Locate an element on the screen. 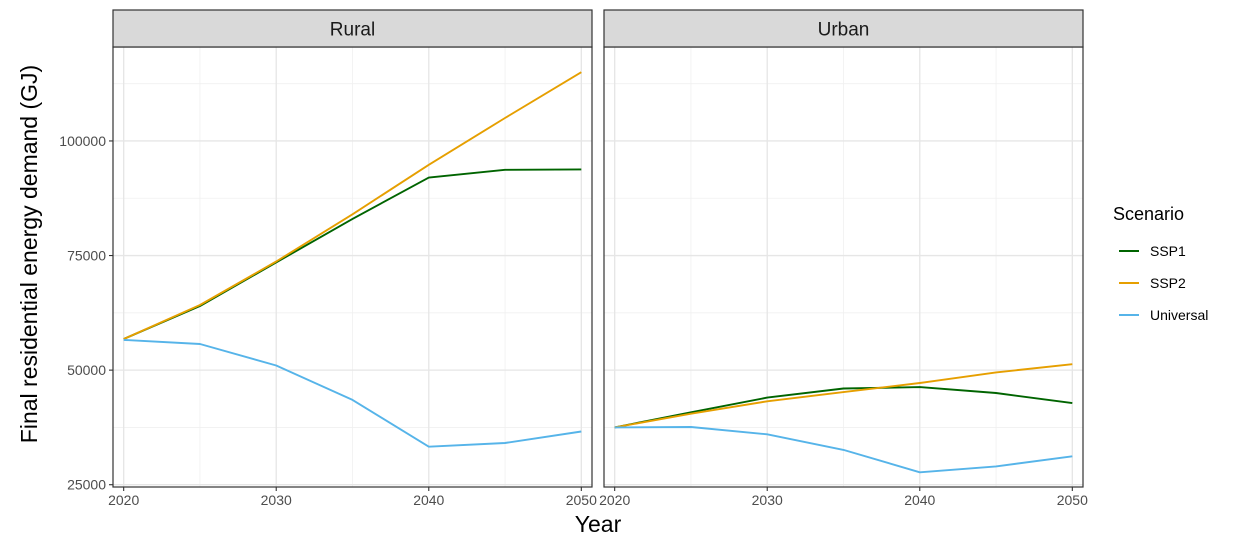 This screenshot has height=540, width=1236. legend-item-universal: Universal is located at coordinates (1163, 315).